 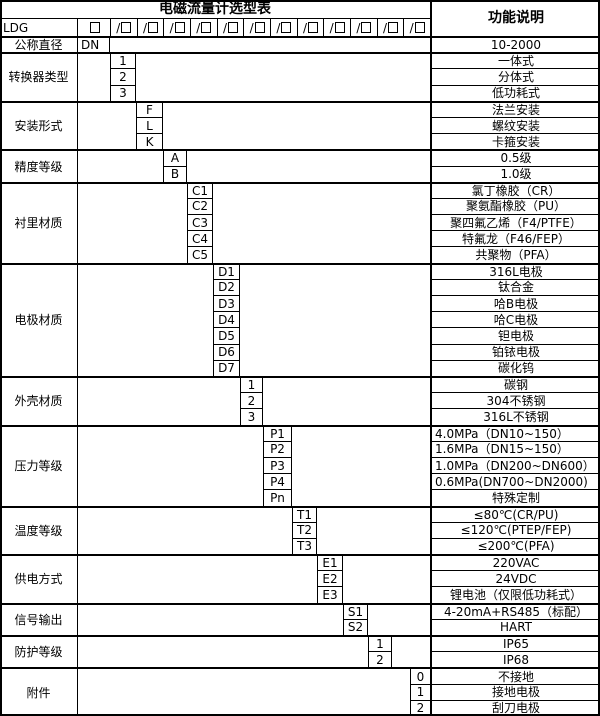 I want to click on option-desc-cell: ≤80℃(CR/PU), so click(x=515, y=513).